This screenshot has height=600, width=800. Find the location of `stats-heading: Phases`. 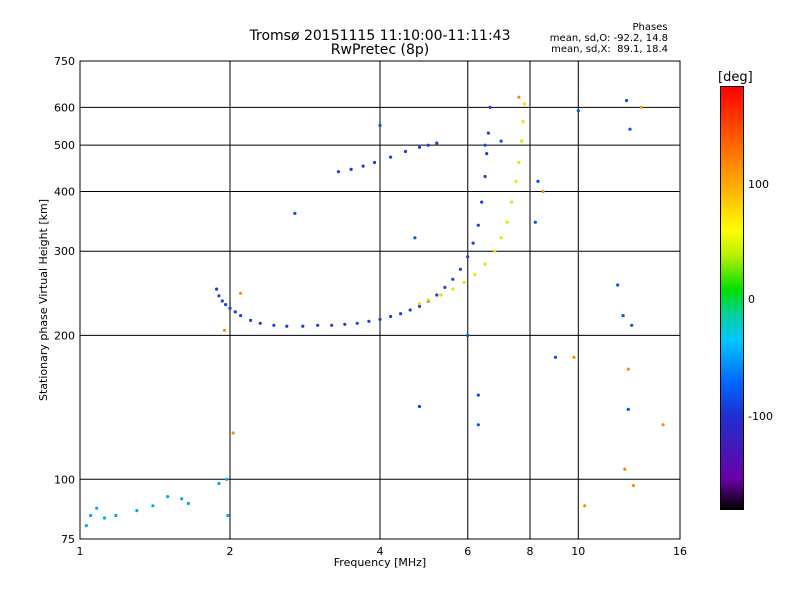

stats-heading: Phases is located at coordinates (650, 27).